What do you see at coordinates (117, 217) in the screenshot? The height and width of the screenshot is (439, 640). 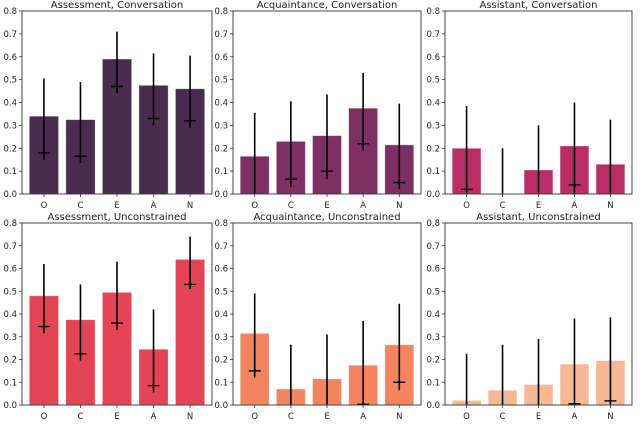 I see `subplot-title: Assessment, Unconstrained` at bounding box center [117, 217].